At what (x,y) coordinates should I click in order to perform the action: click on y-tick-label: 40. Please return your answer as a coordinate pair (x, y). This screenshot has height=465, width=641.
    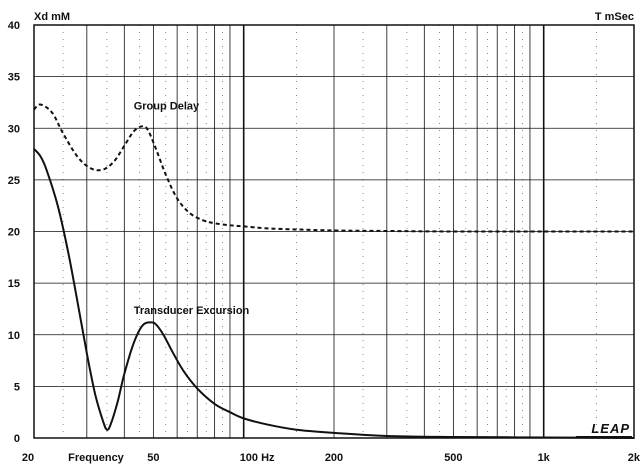
    Looking at the image, I should click on (14, 26).